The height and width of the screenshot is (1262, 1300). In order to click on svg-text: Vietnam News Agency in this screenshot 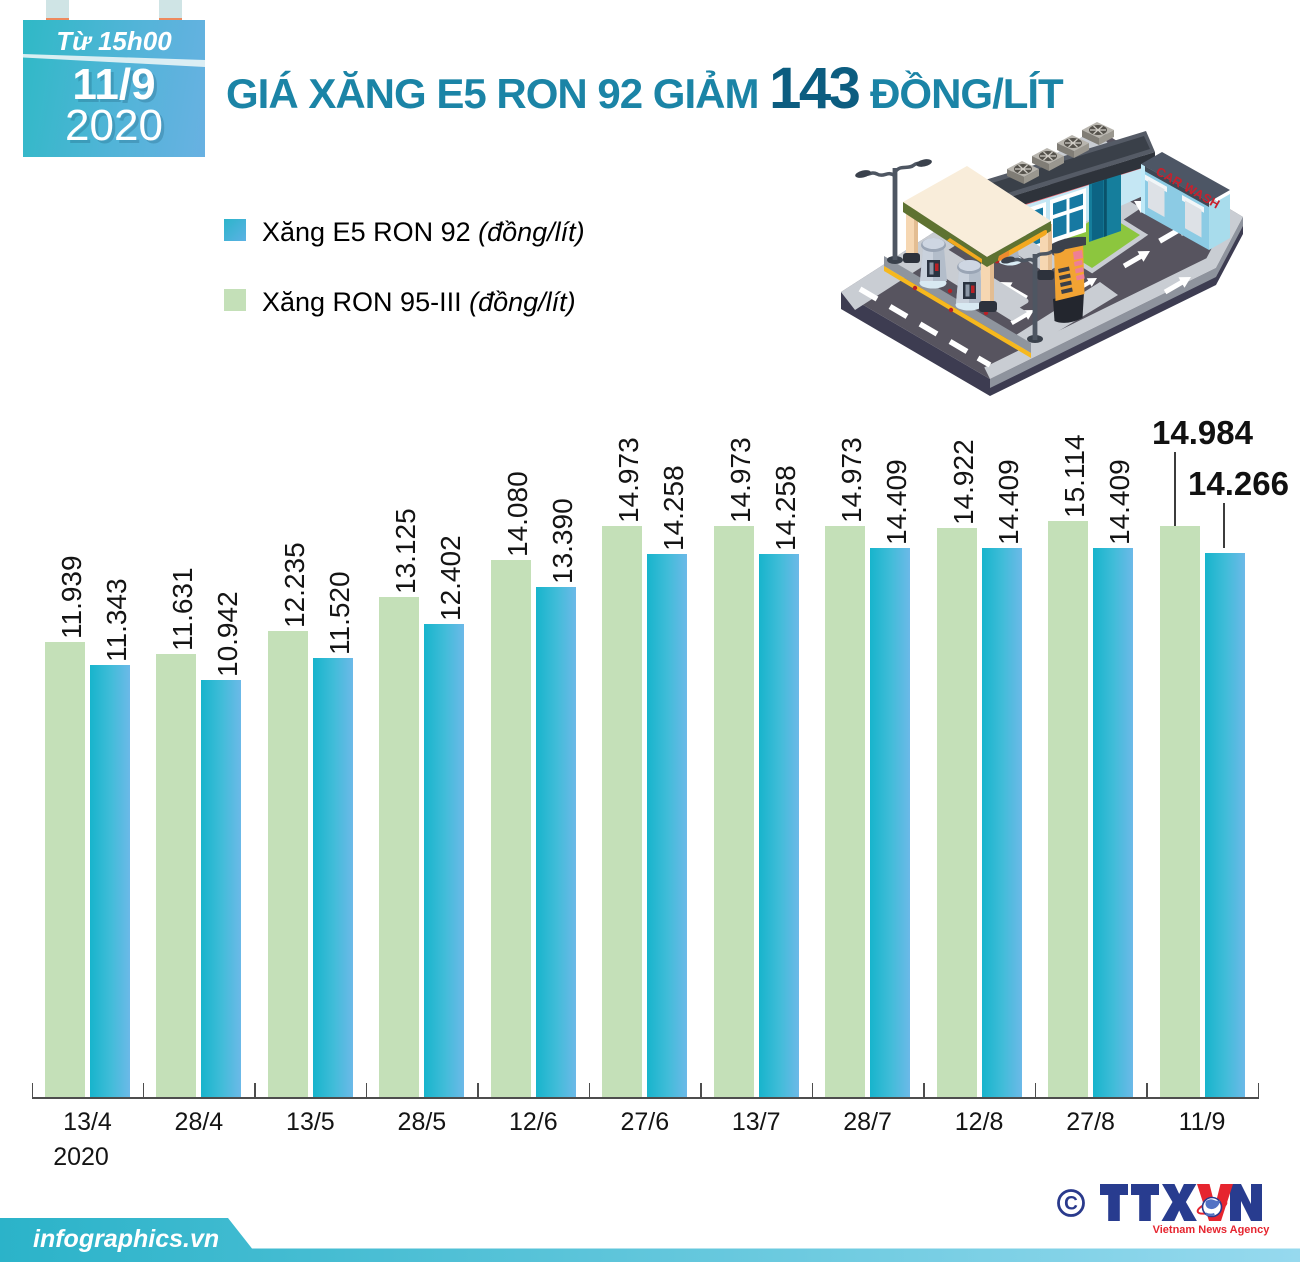, I will do `click(1212, 1230)`.